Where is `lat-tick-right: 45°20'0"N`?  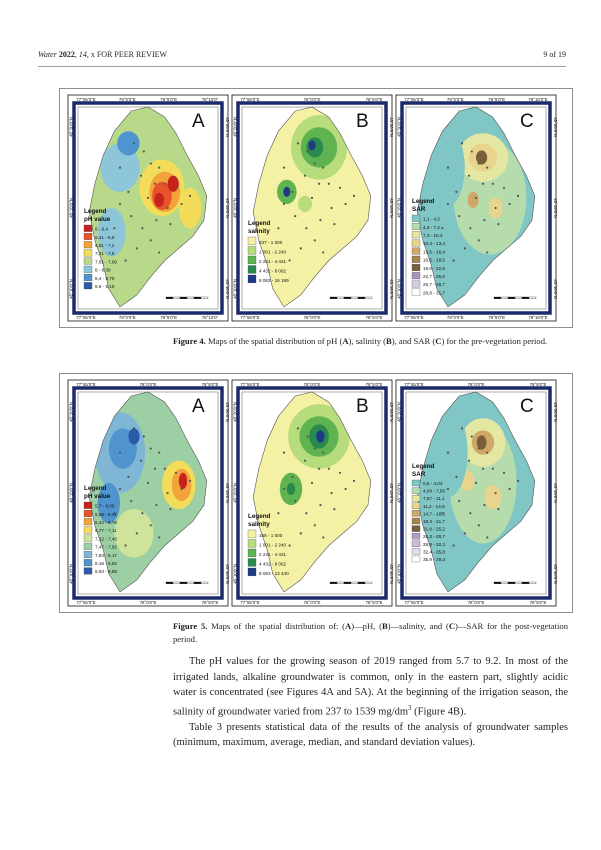
lat-tick-right: 45°20'0"N is located at coordinates (391, 412).